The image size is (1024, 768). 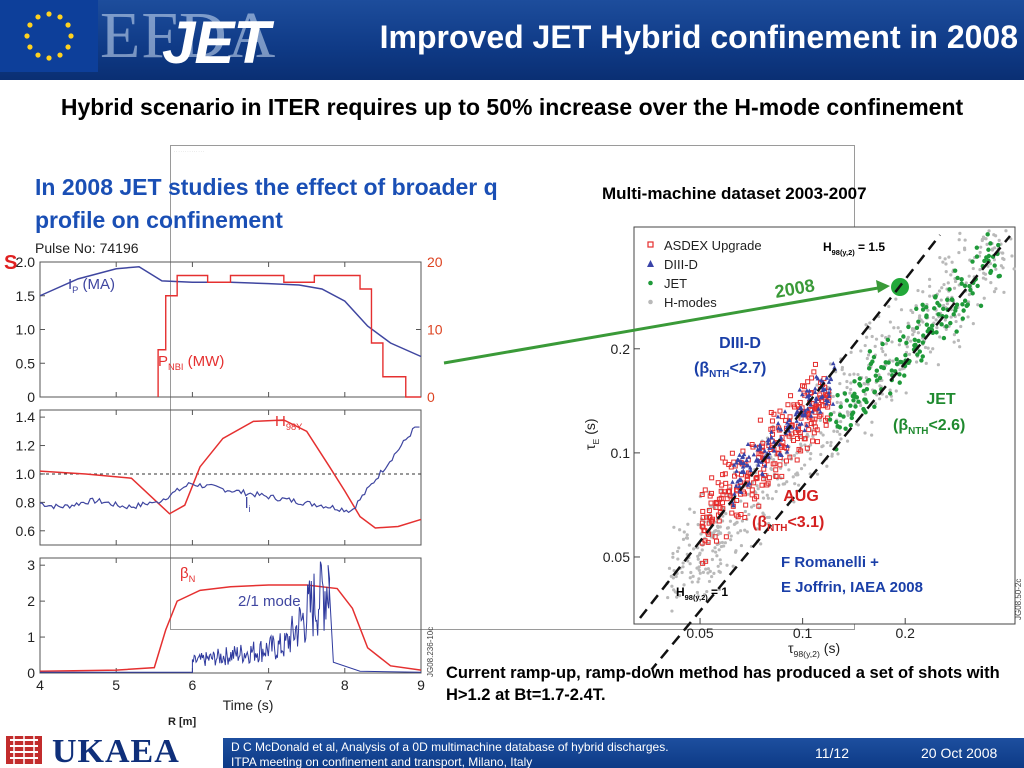 I want to click on eu-star, so click(x=68, y=25).